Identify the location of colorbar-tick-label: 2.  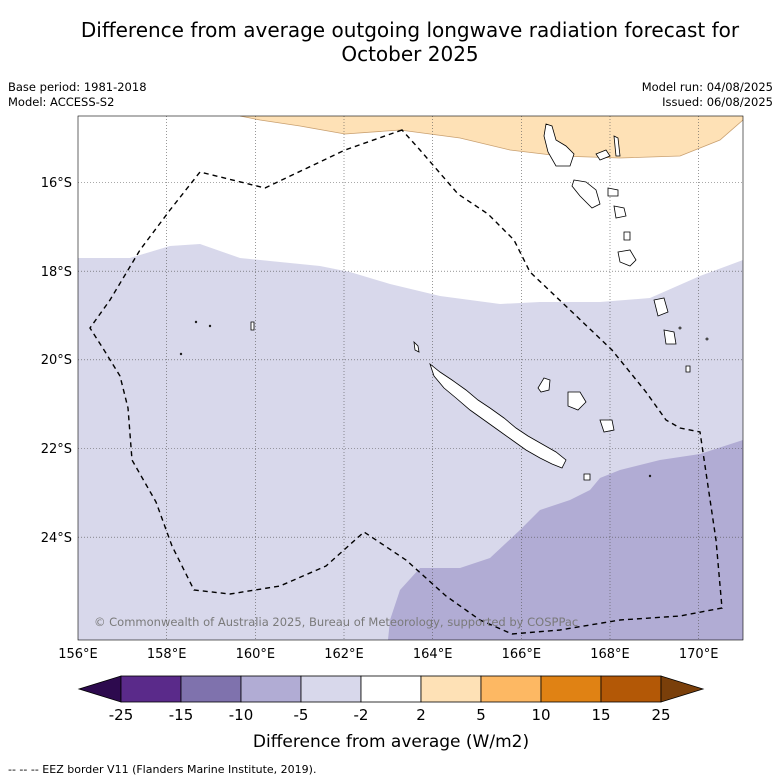
(421, 715).